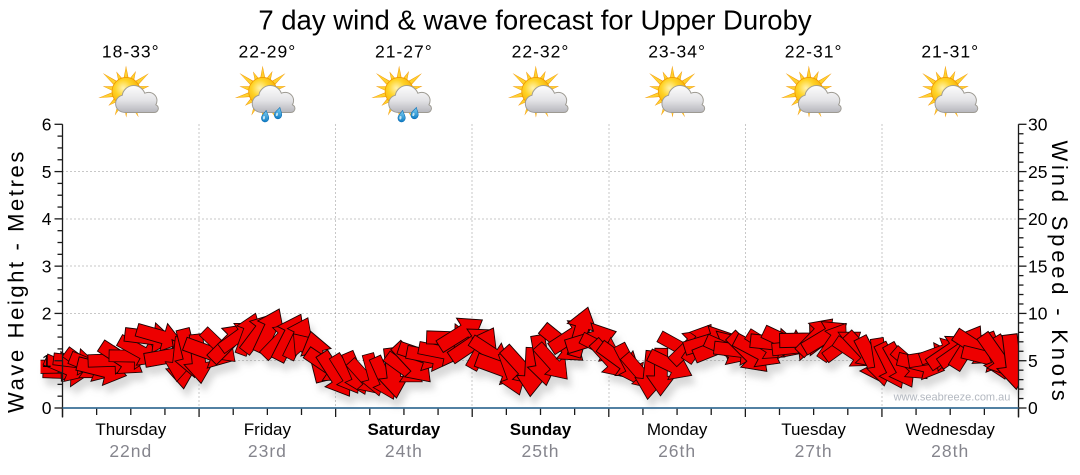  I want to click on svg-text: Monday, so click(677, 429).